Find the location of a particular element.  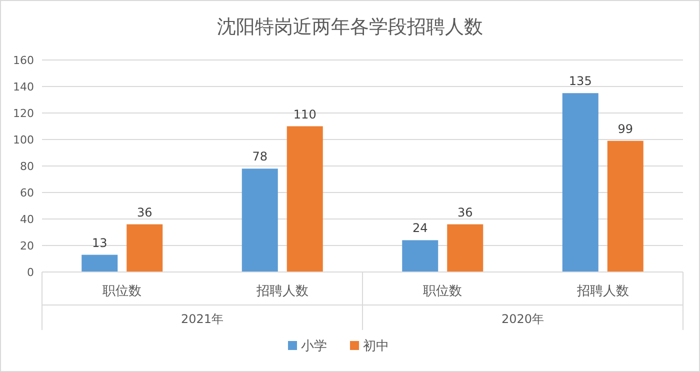

data-label: 24 is located at coordinates (420, 228).